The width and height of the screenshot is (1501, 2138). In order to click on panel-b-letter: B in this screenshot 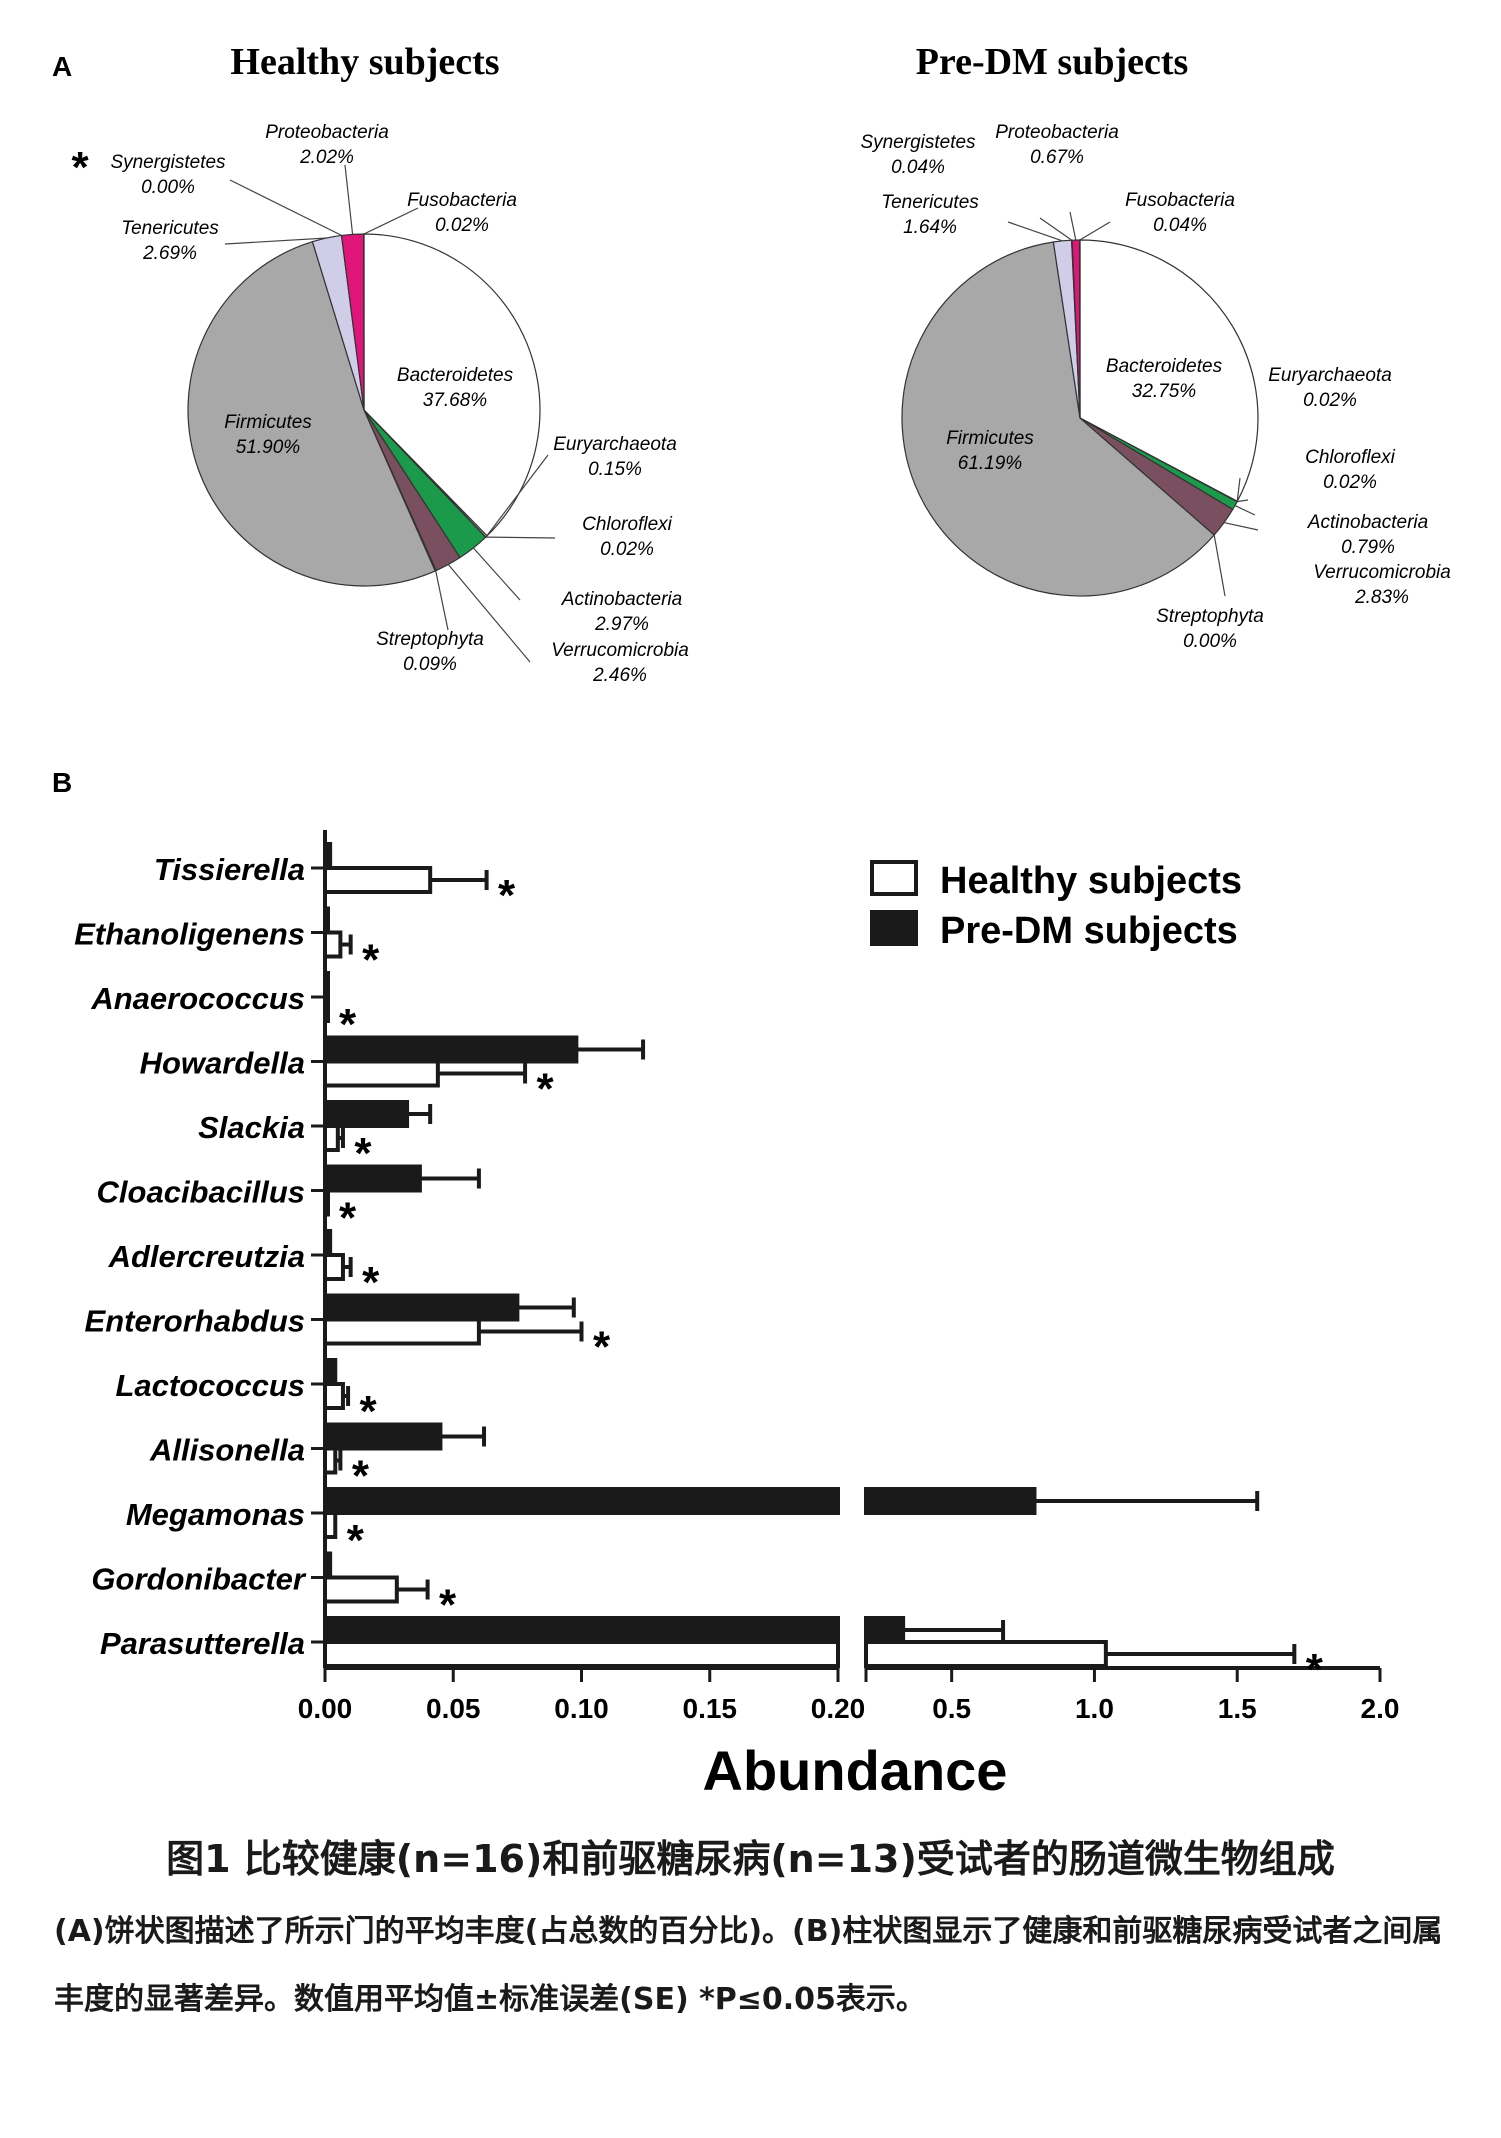, I will do `click(62, 782)`.